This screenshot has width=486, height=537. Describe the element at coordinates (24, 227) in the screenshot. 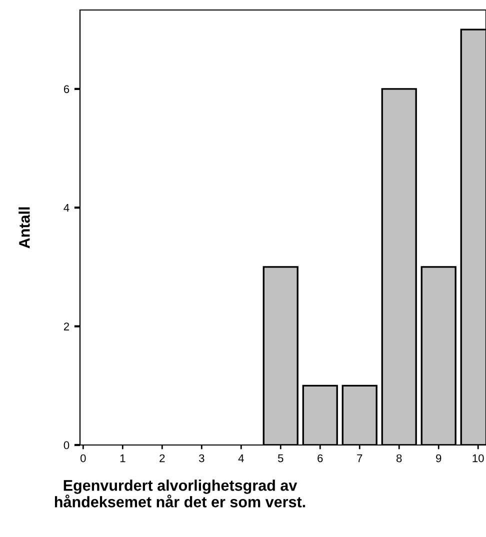

I see `y-axis-title: Antall` at that location.